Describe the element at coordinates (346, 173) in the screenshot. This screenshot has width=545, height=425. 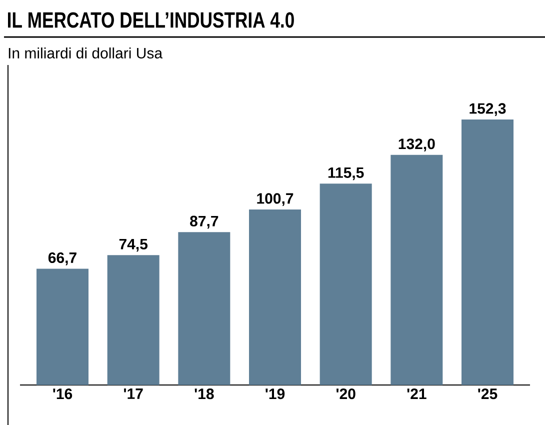
I see `data-label: 115,5` at that location.